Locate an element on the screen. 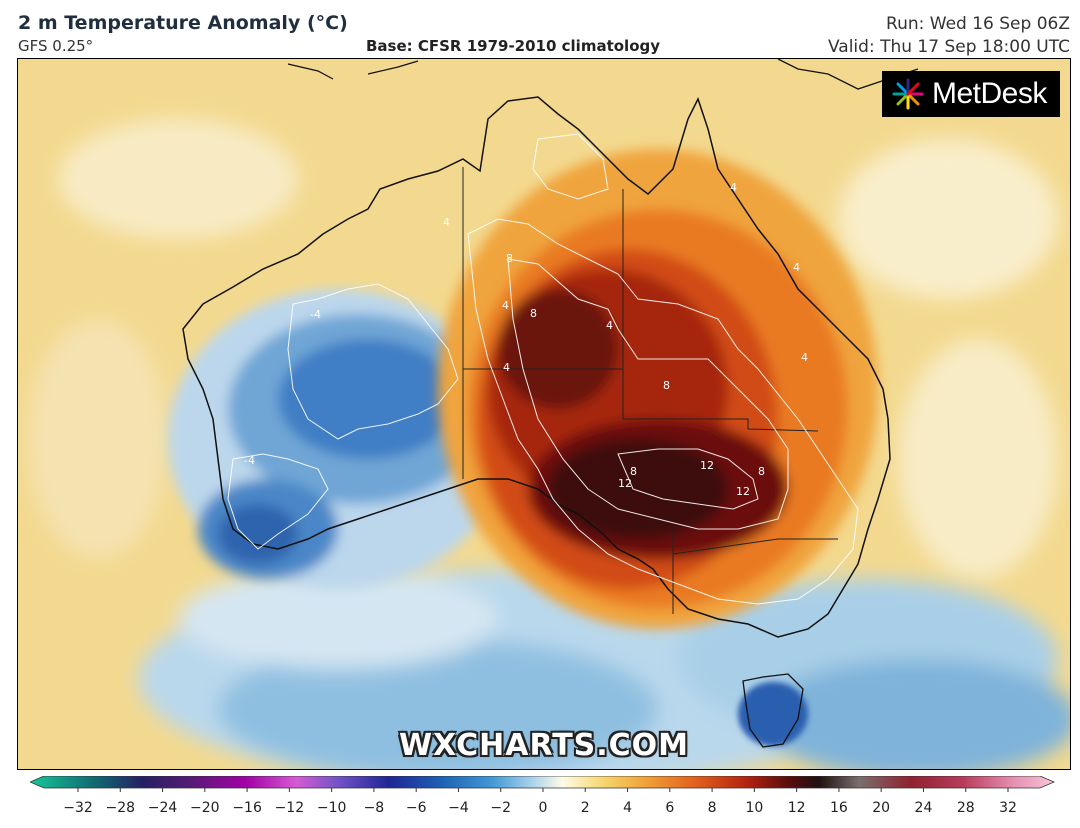  coastline-islands is located at coordinates (353, 70).